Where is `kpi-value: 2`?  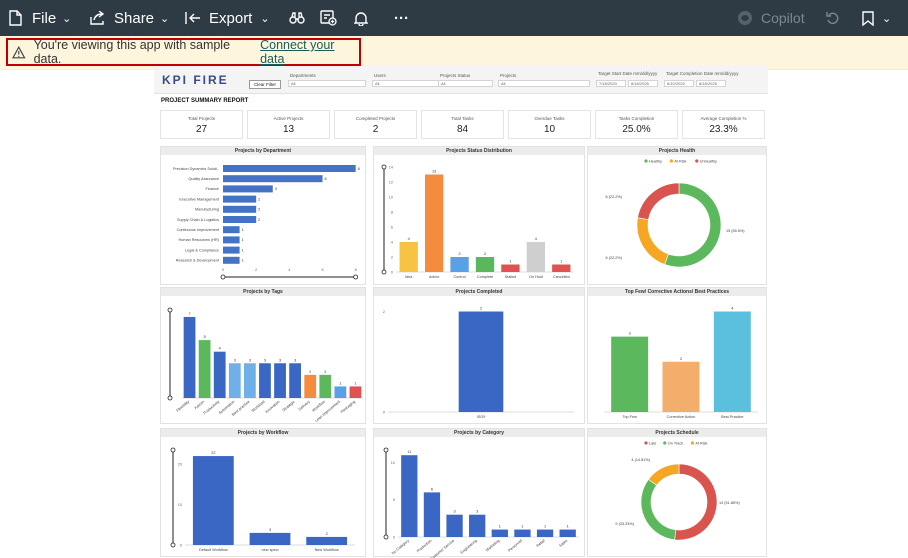
kpi-value: 2 is located at coordinates (375, 129).